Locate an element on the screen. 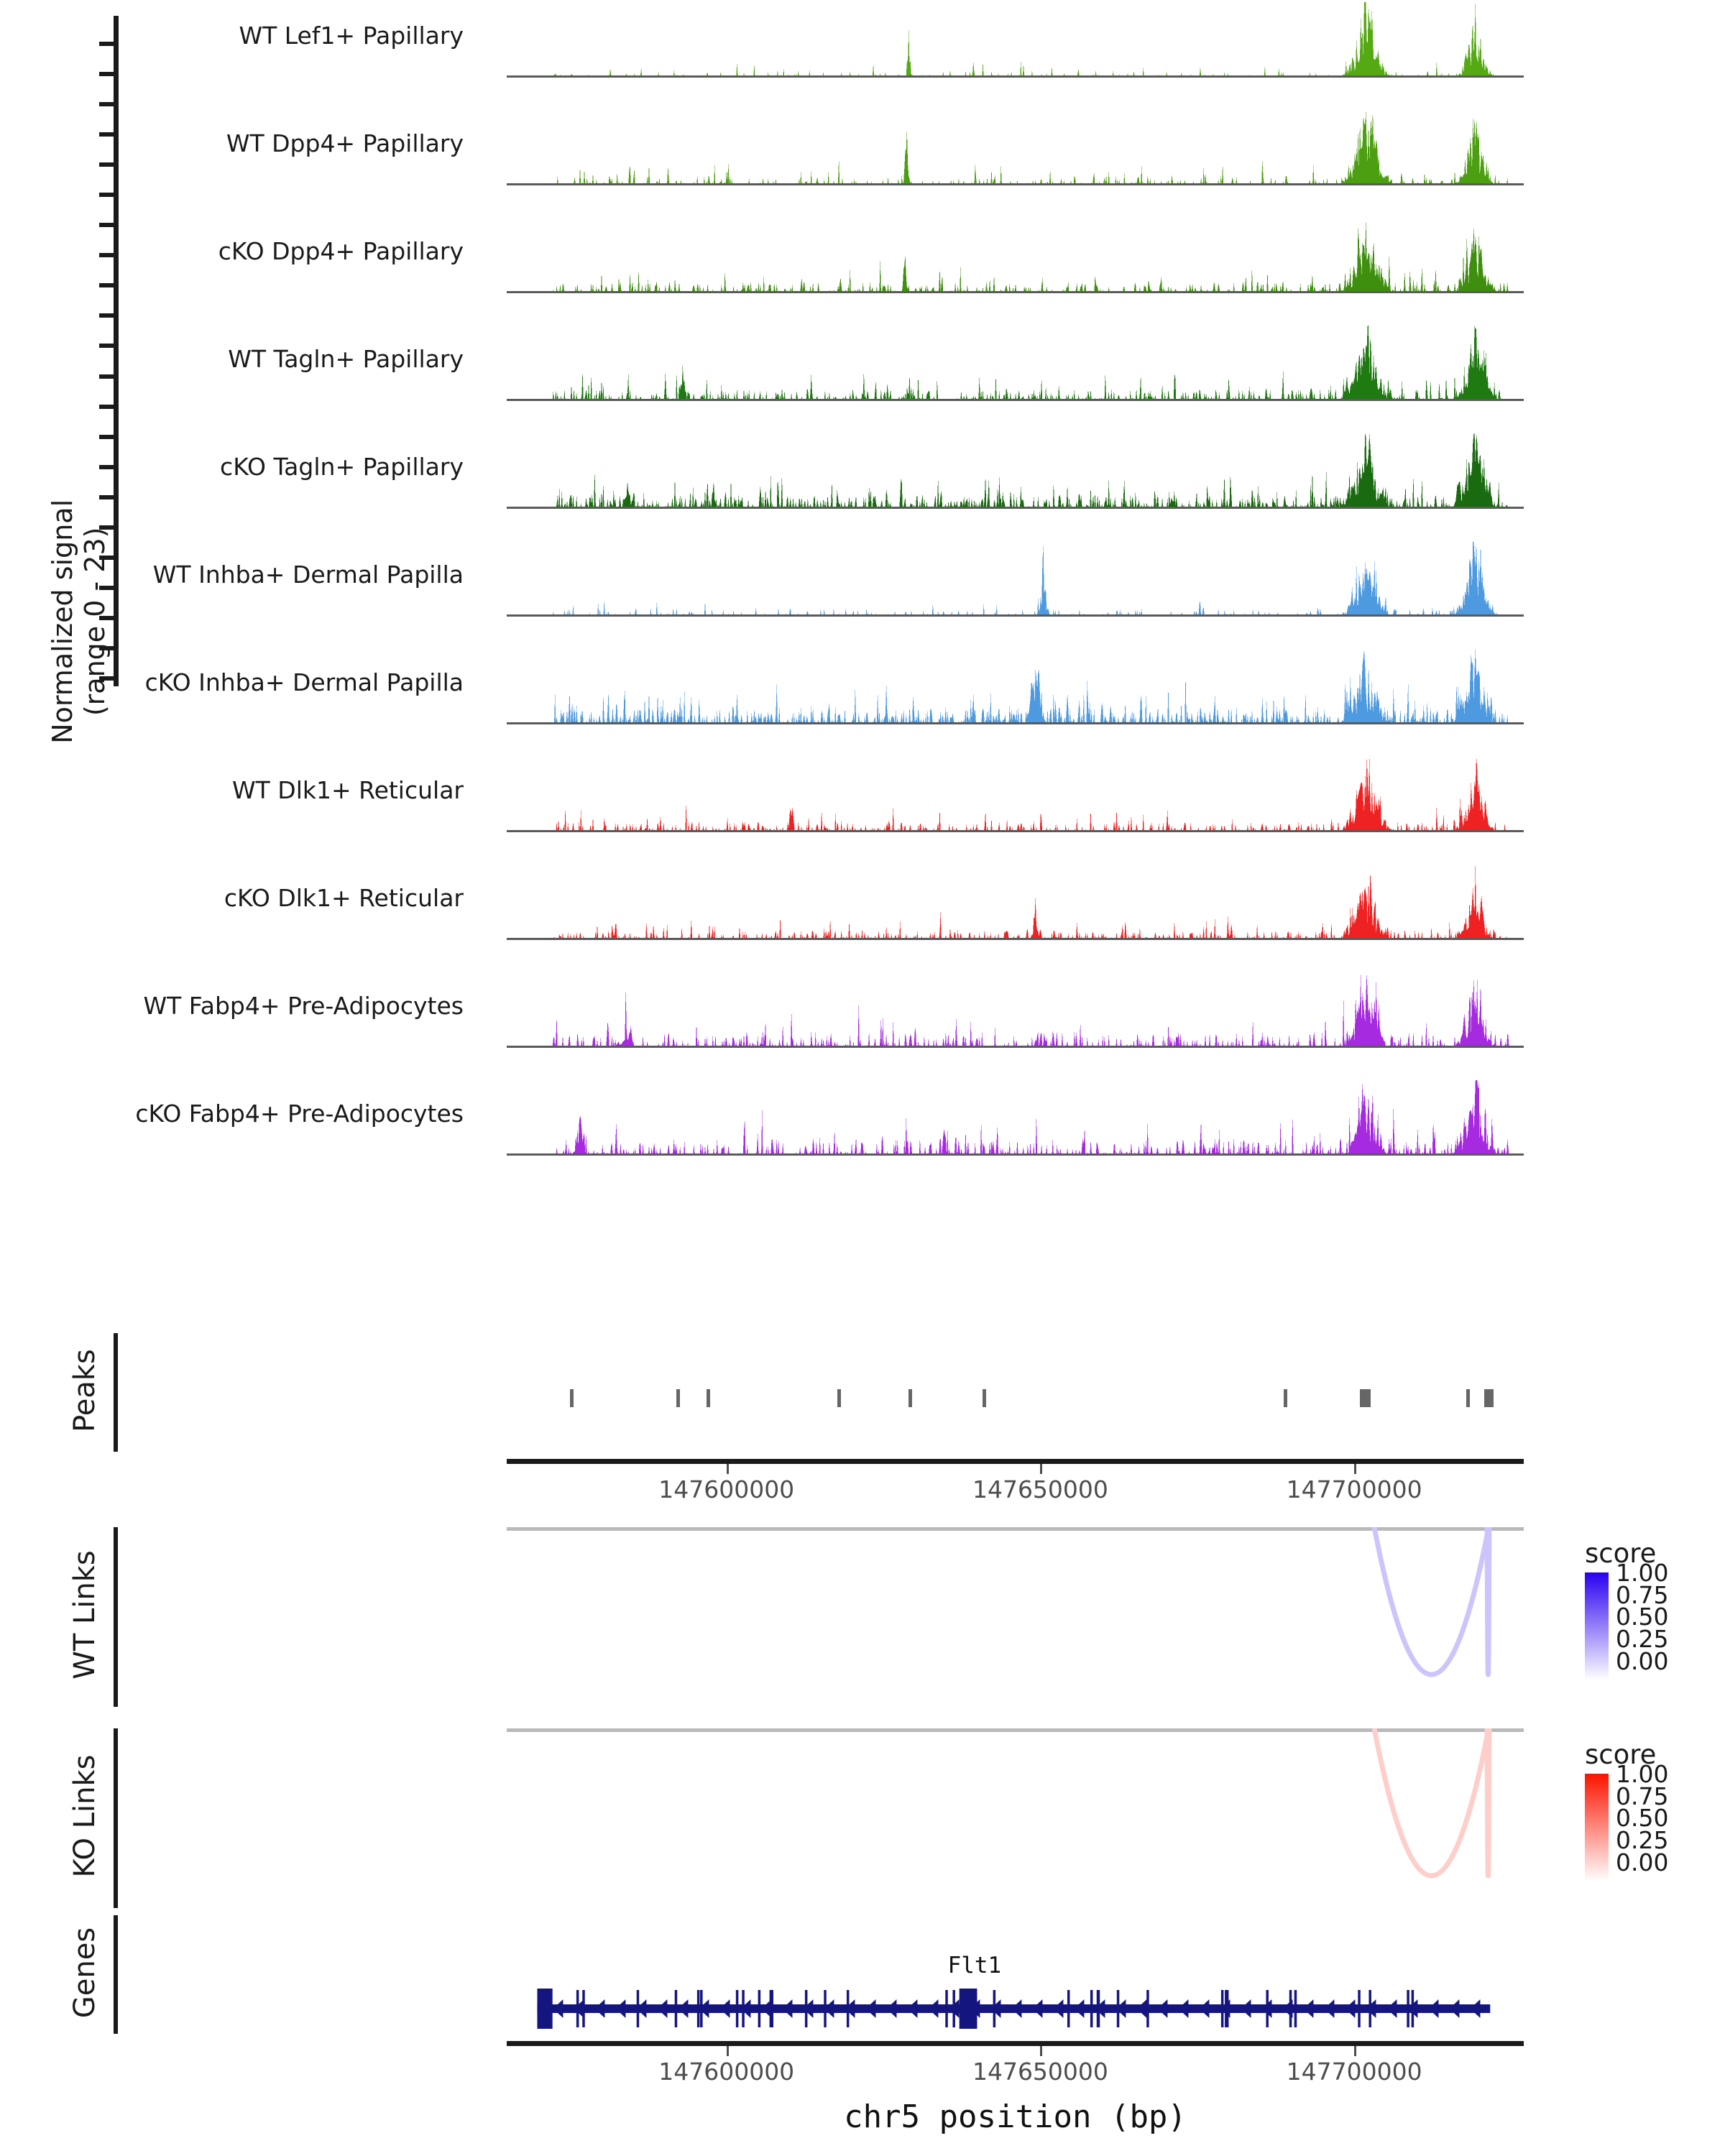  ko-legend-tick-labels: 1.00 0.75 0.50 0.25 0.00 is located at coordinates (1642, 1821).